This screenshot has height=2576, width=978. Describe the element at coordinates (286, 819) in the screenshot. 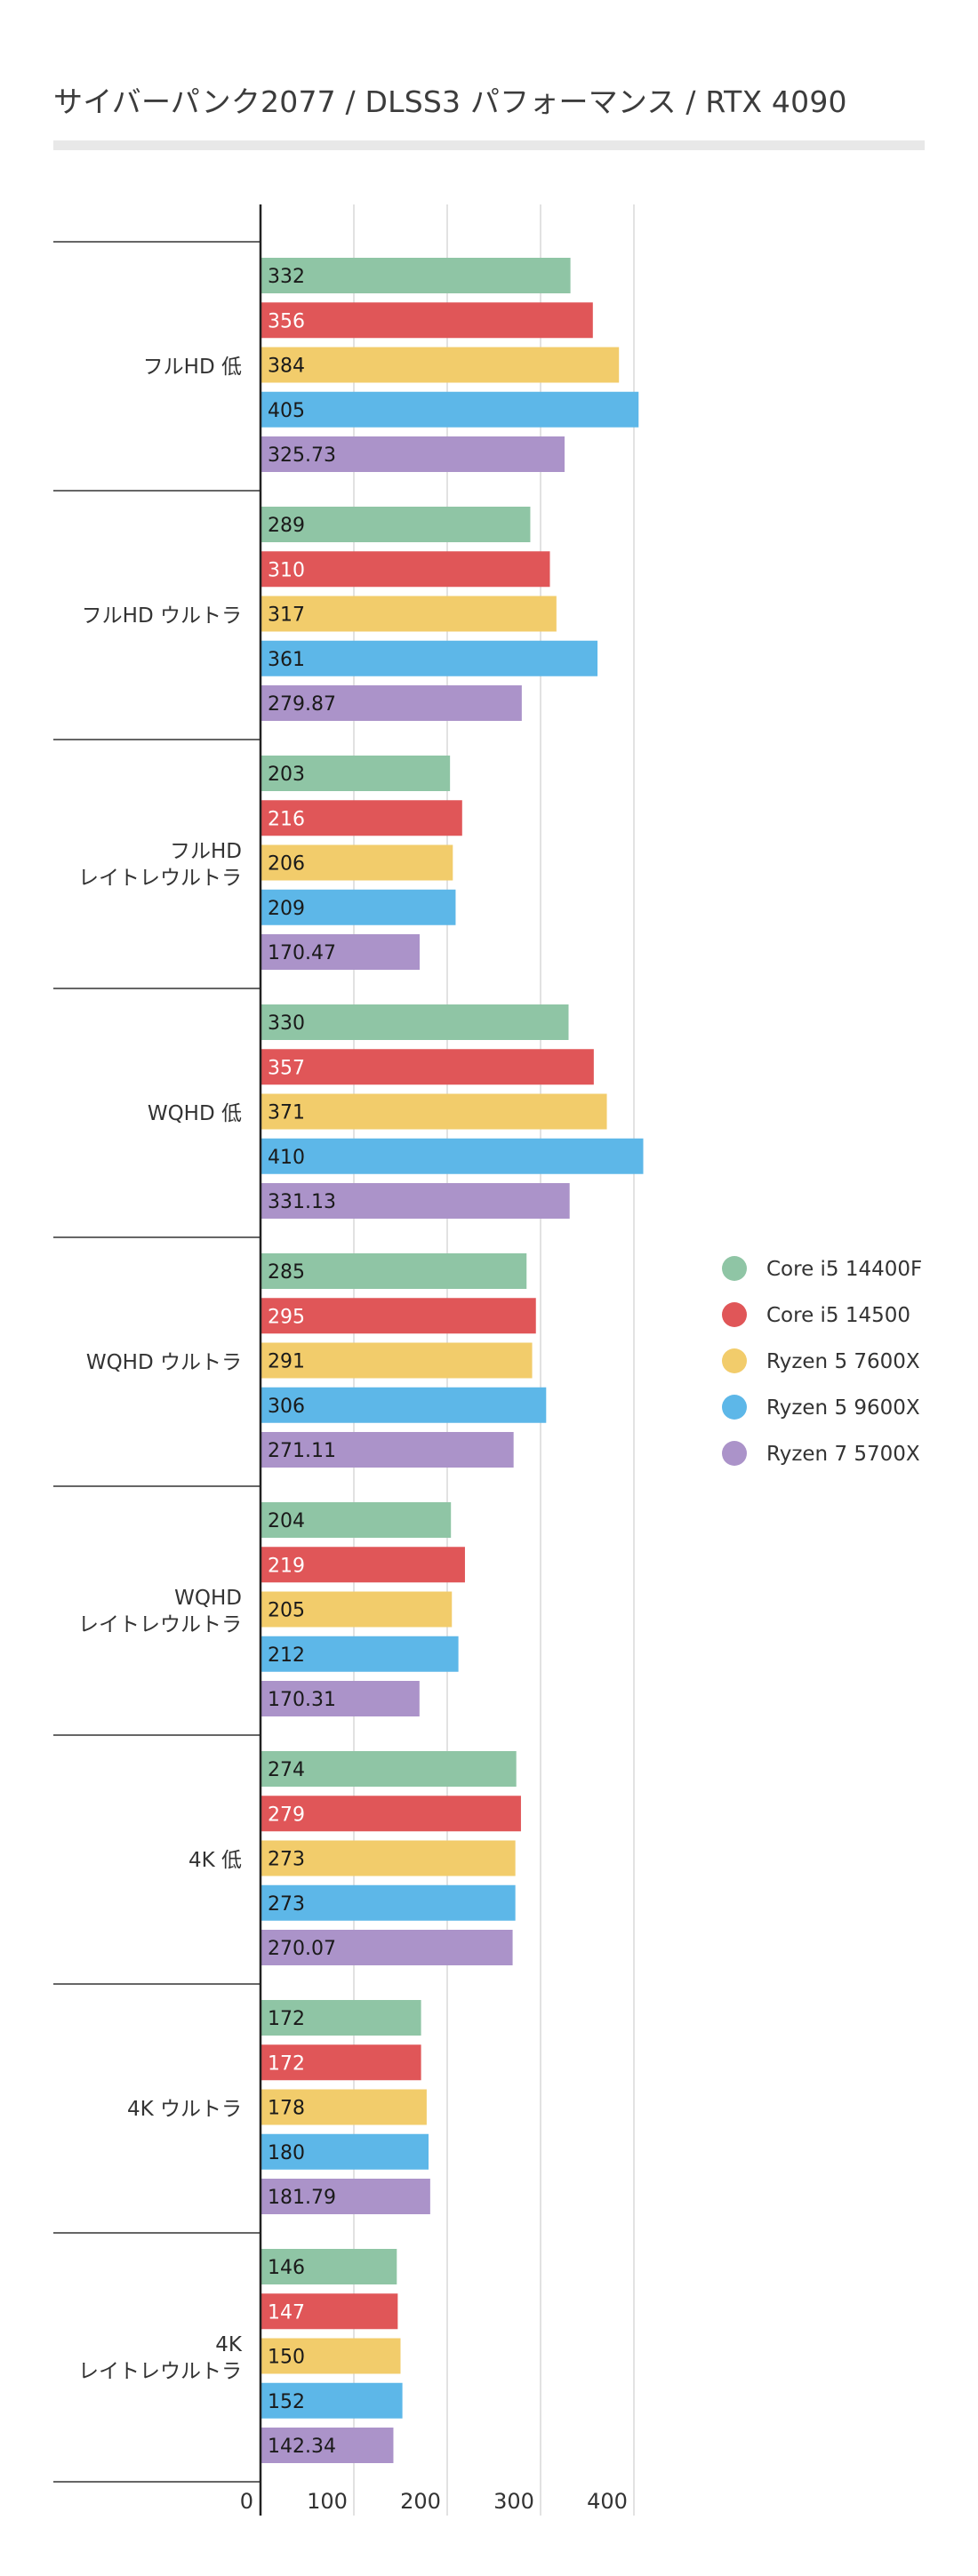

I see `bar-value-label: 216` at that location.